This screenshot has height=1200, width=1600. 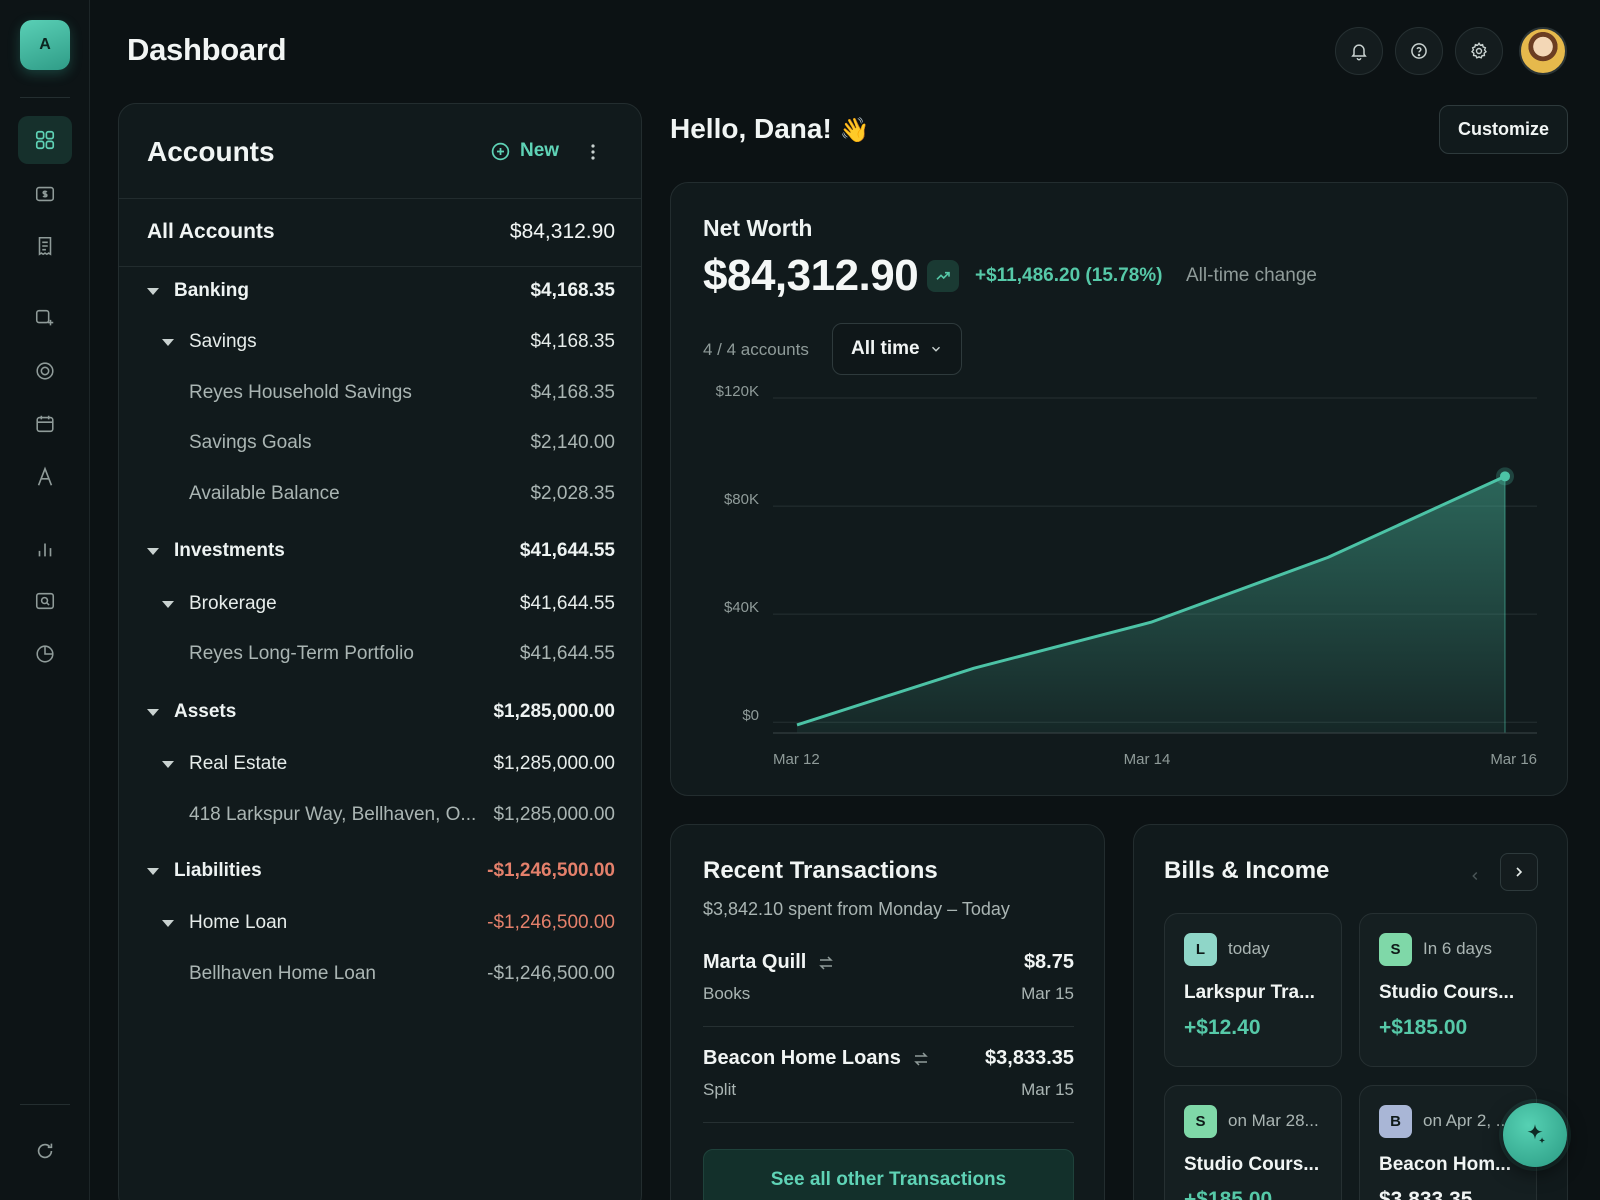 What do you see at coordinates (45, 549) in the screenshot?
I see `sidebar-item-reports` at bounding box center [45, 549].